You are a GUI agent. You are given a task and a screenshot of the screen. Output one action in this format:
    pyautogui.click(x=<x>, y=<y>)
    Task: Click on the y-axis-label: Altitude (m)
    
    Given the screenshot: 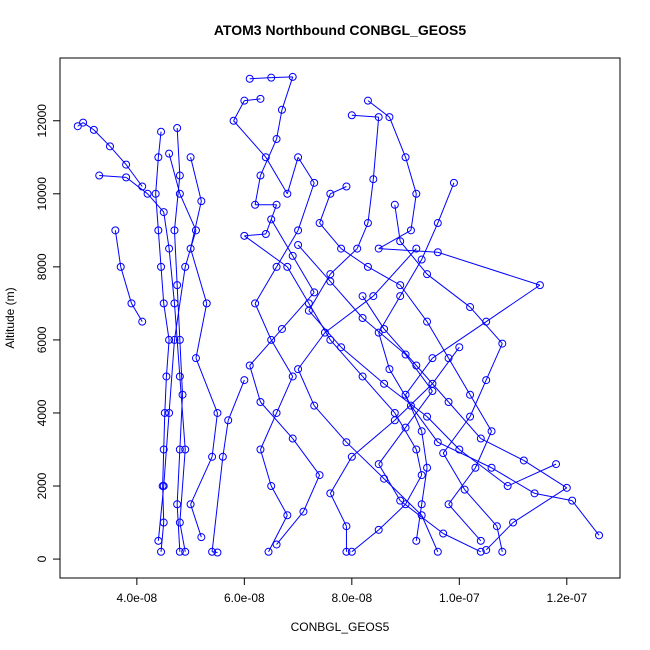 What is the action you would take?
    pyautogui.click(x=10, y=317)
    